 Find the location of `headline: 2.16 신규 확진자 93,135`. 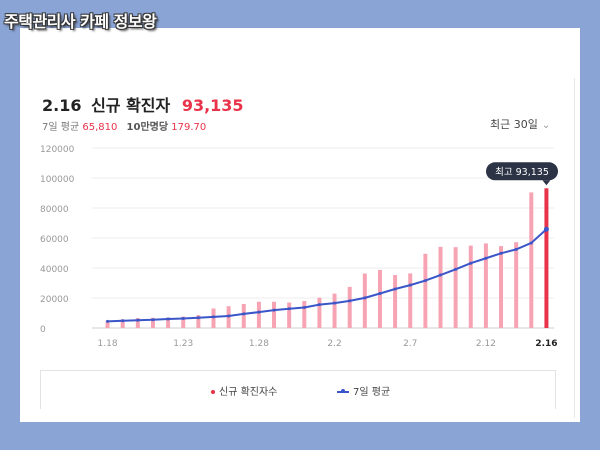

headline: 2.16 신규 확진자 93,135 is located at coordinates (143, 104).